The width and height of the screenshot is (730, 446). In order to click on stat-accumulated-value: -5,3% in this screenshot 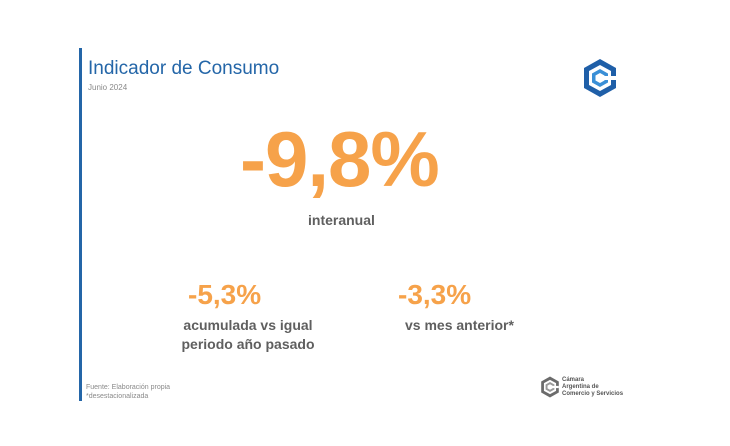, I will do `click(225, 294)`.